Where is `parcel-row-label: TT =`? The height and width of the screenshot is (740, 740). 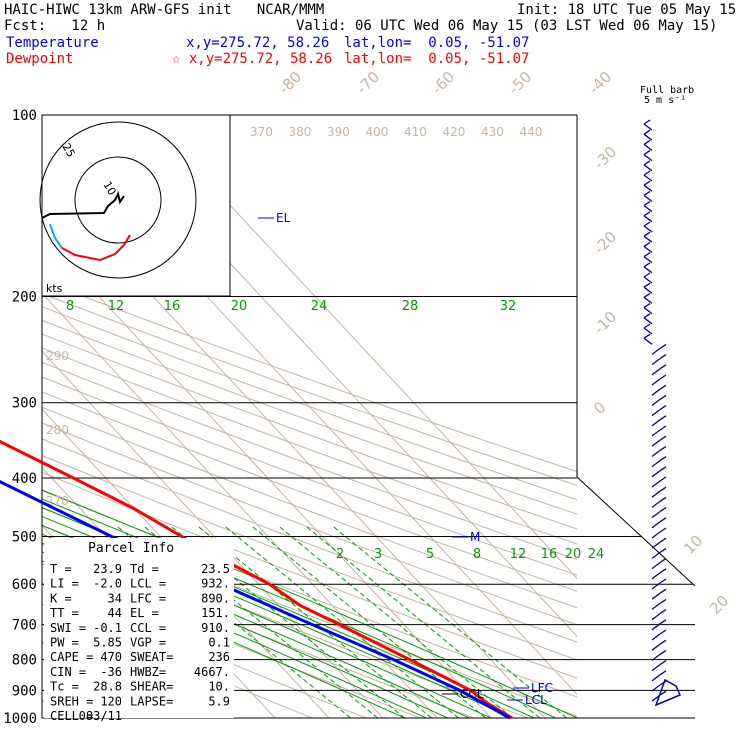 parcel-row-label: TT = is located at coordinates (64, 613).